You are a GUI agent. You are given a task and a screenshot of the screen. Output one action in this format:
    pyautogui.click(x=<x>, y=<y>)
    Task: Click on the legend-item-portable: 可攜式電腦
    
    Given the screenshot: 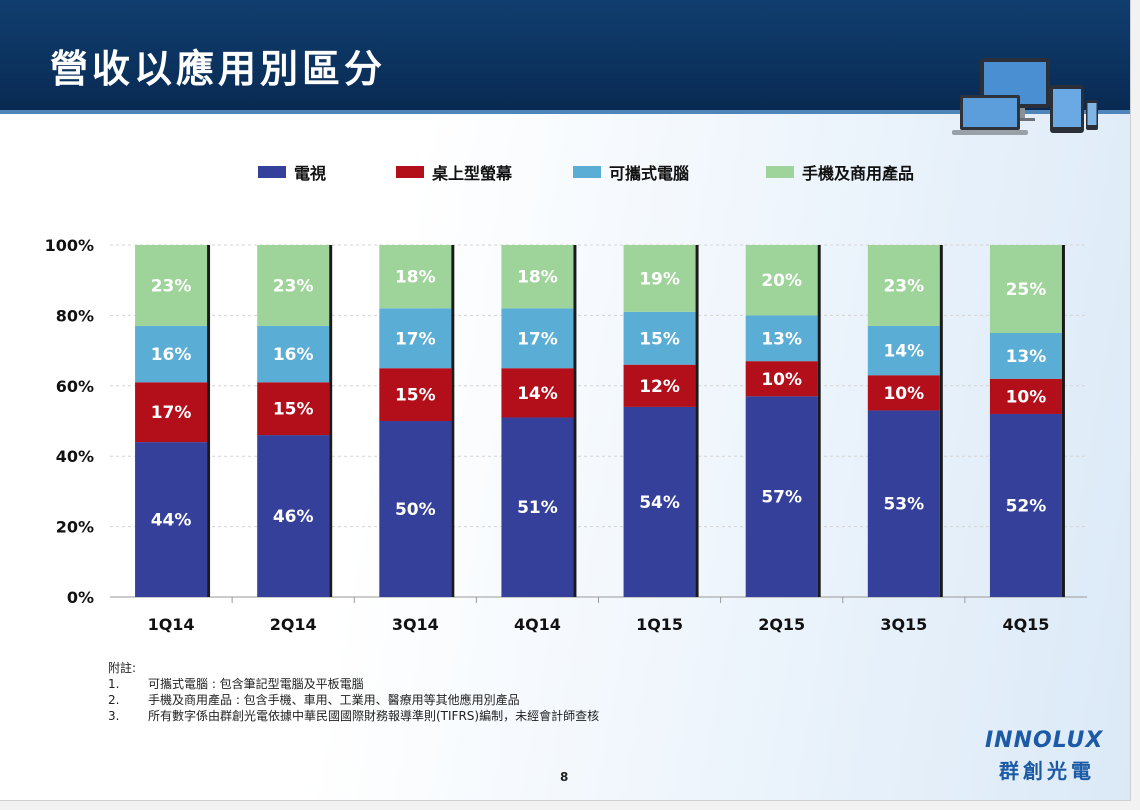 What is the action you would take?
    pyautogui.click(x=631, y=172)
    